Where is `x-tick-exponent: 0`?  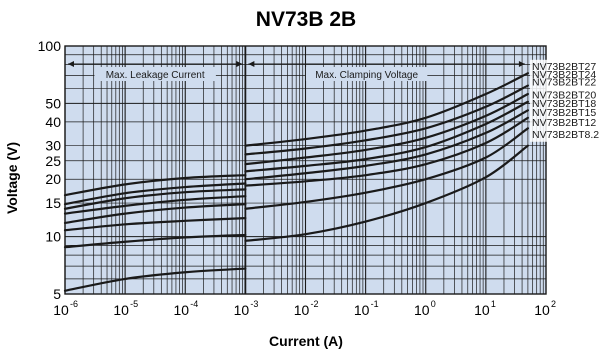 x-tick-exponent: 0 is located at coordinates (433, 304).